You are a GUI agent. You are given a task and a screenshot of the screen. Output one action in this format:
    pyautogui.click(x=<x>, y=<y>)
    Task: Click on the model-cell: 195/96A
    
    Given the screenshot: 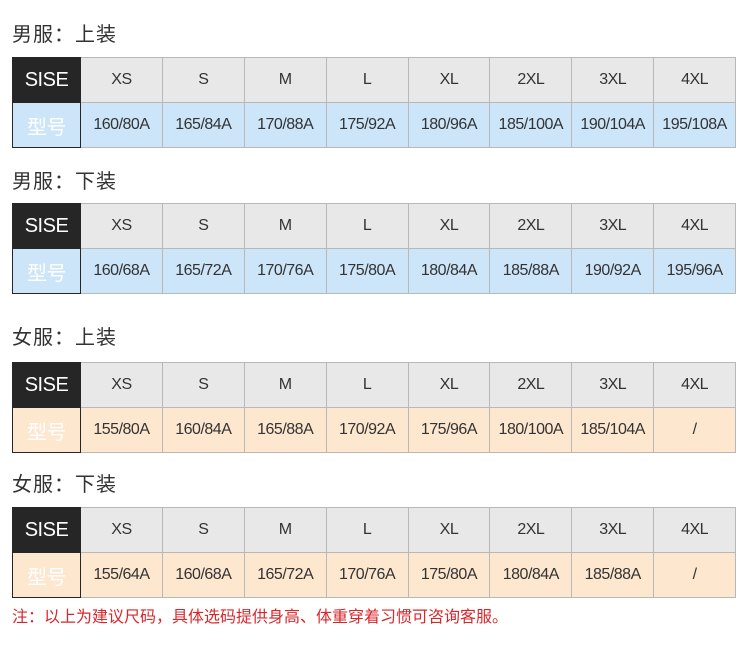 What is the action you would take?
    pyautogui.click(x=694, y=271)
    